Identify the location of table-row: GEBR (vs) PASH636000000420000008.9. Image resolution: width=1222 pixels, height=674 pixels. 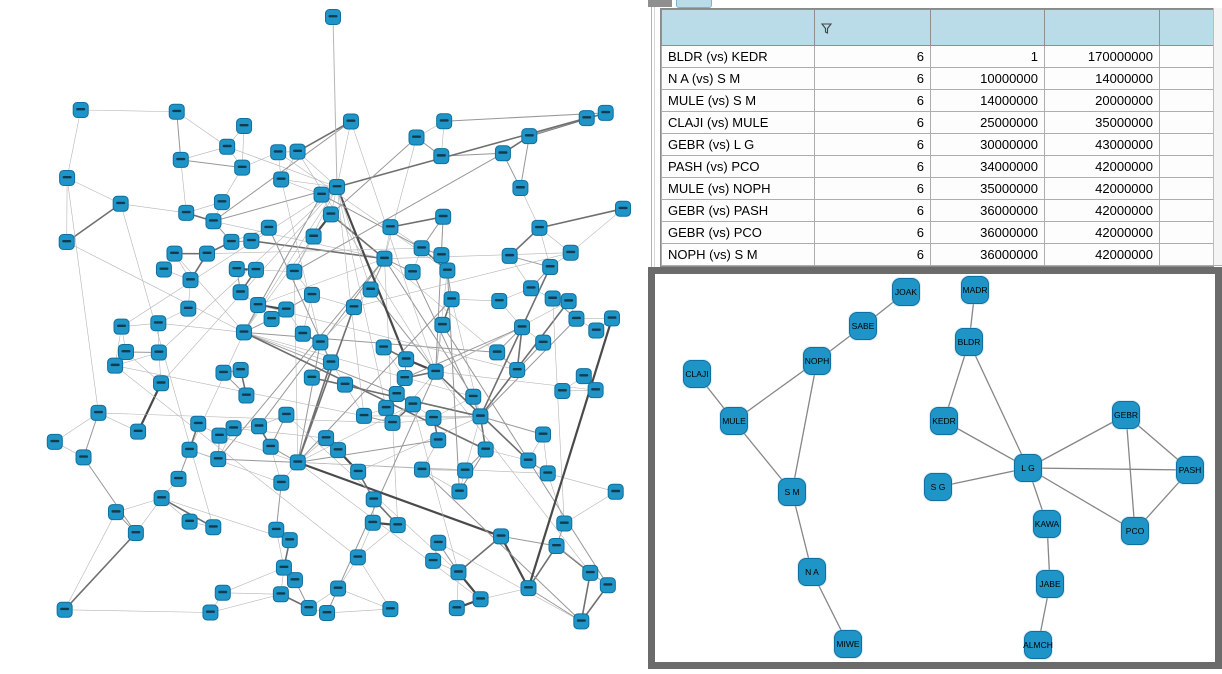
(942, 211).